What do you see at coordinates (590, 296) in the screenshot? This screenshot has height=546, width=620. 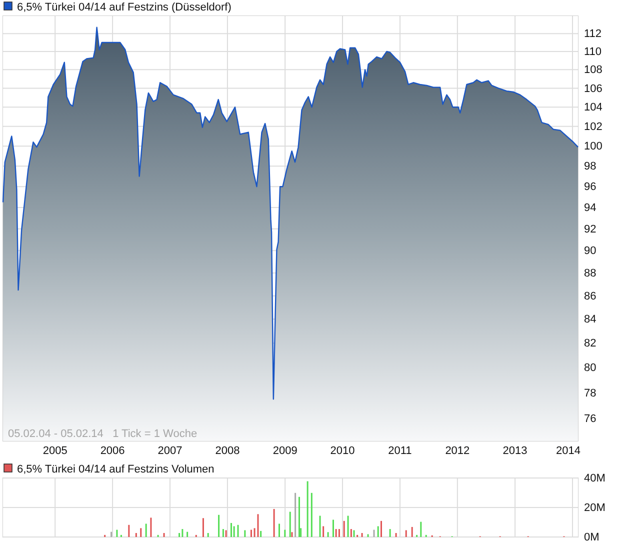 I see `y-tick-label: 86` at bounding box center [590, 296].